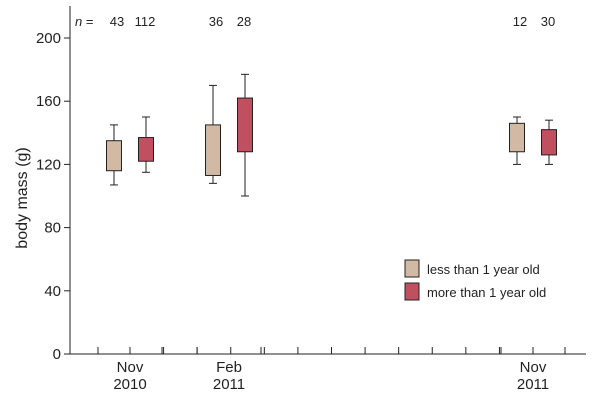 This screenshot has height=398, width=592. I want to click on sample-size-prefix: n =, so click(84, 21).